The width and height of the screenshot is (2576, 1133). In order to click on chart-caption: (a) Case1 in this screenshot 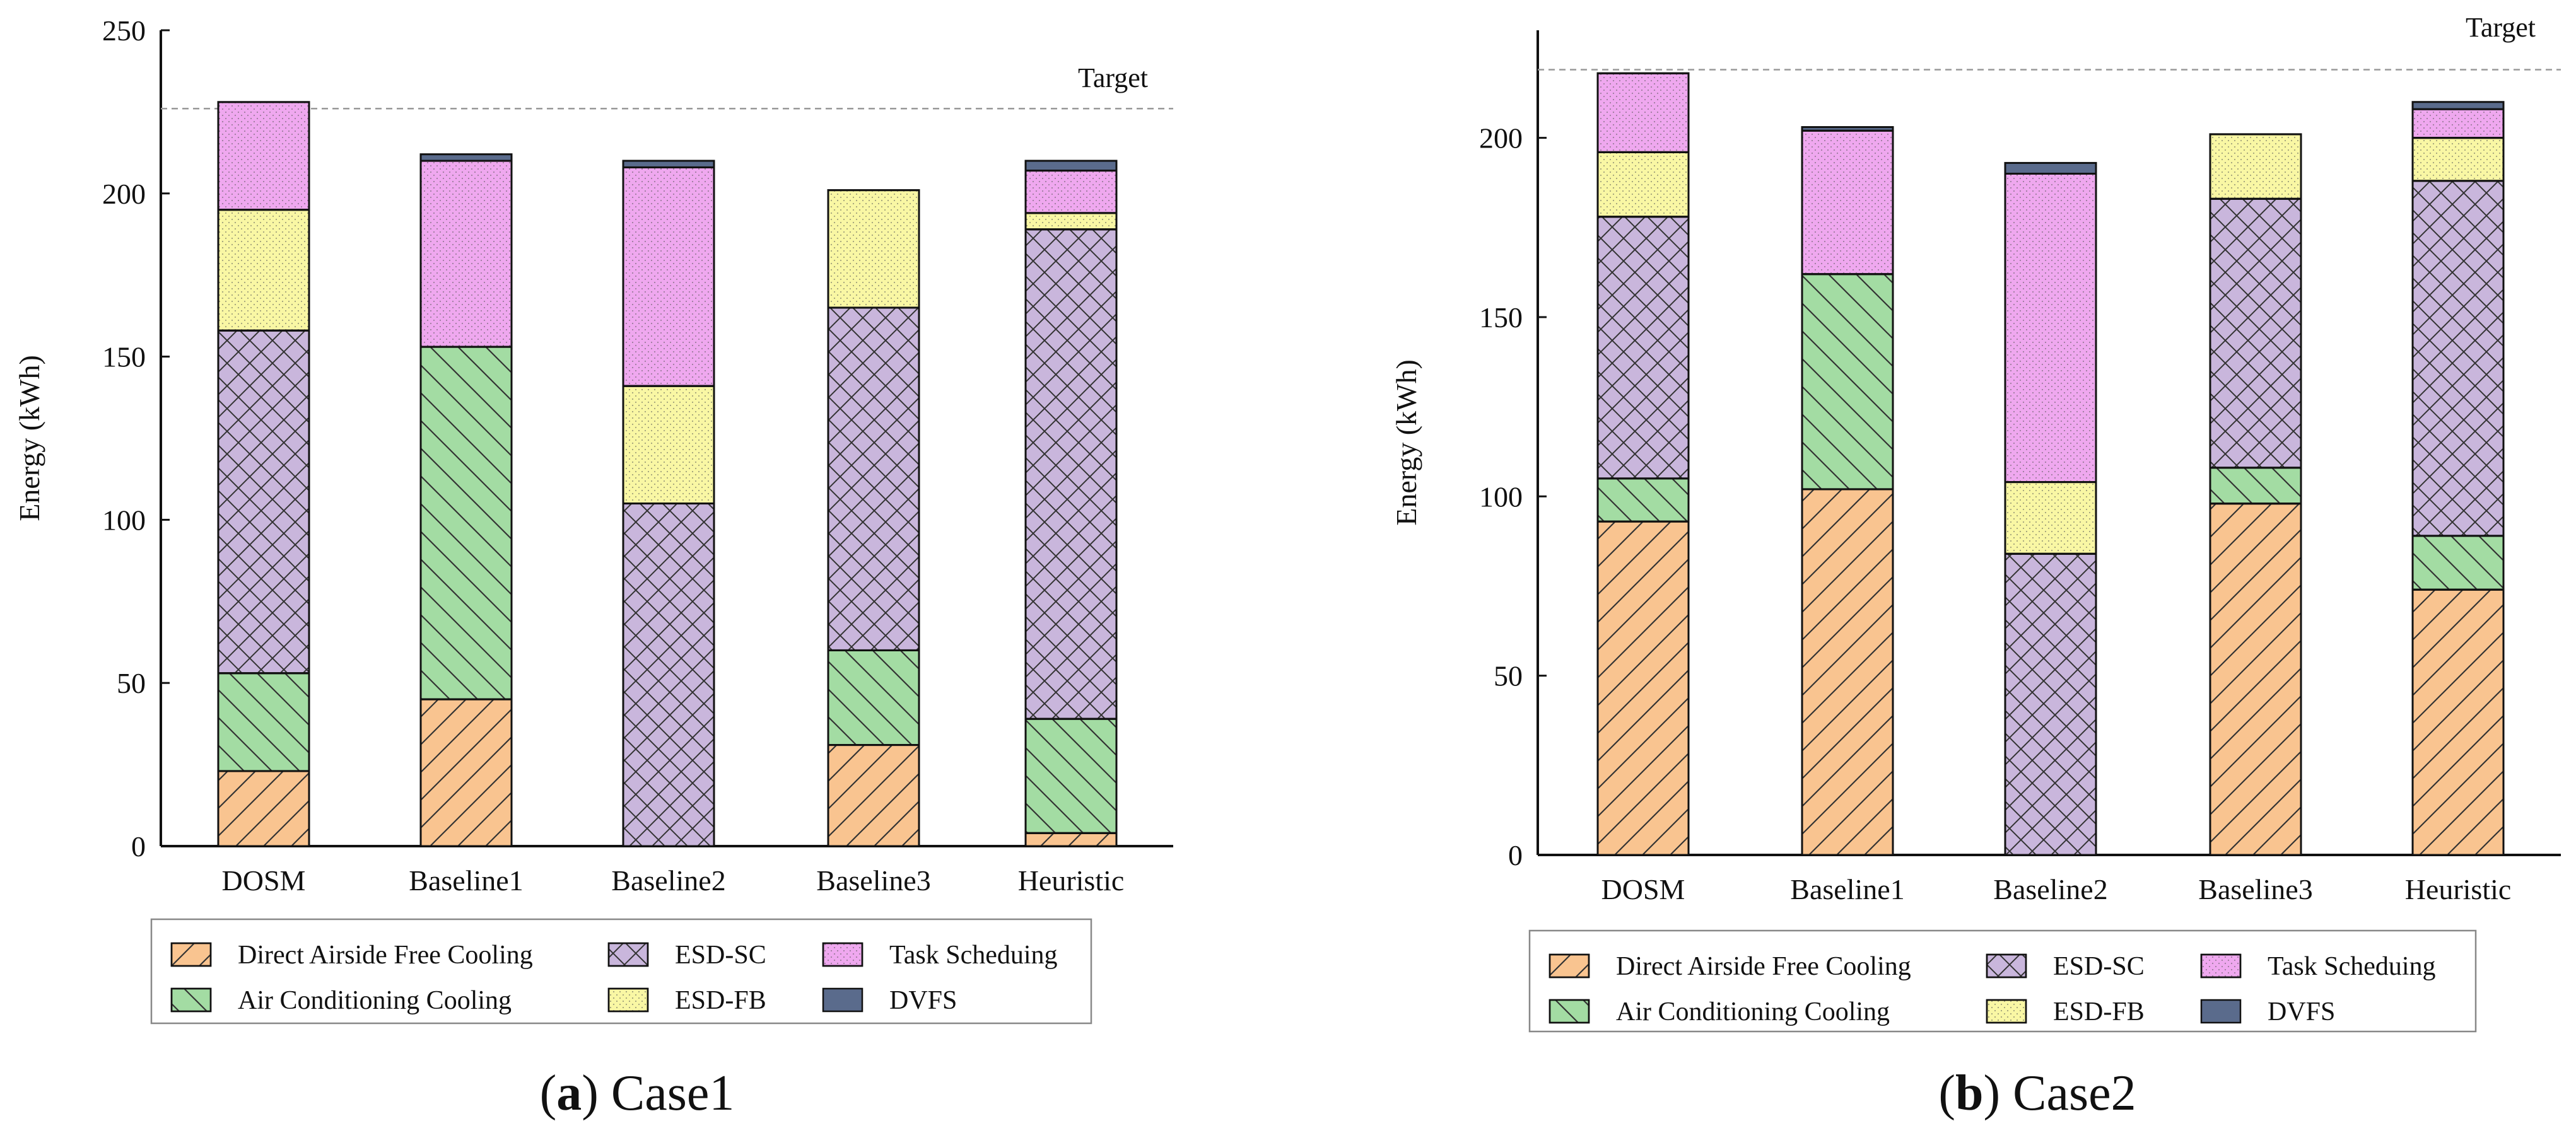, I will do `click(637, 1093)`.